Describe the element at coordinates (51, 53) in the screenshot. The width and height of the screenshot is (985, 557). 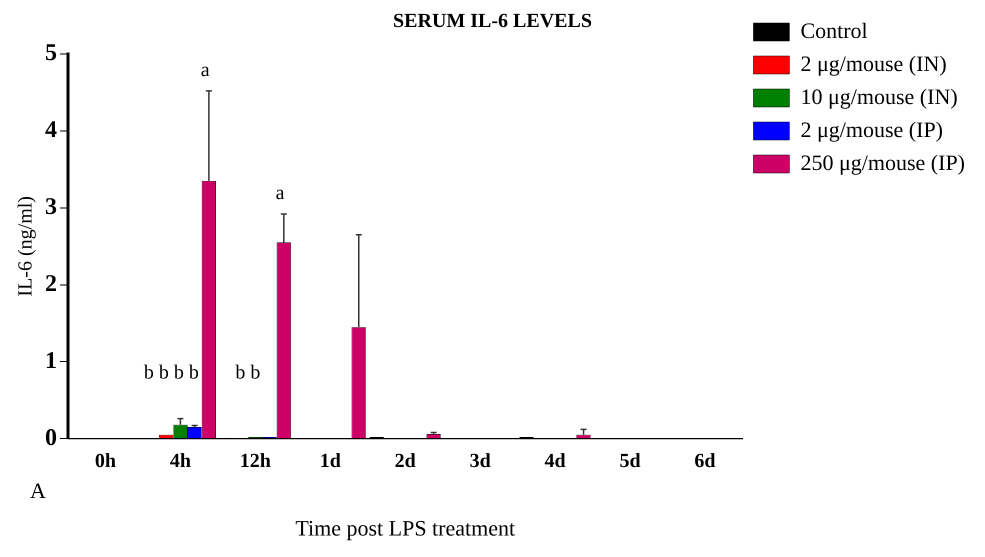
I see `y-tick-label: 5` at that location.